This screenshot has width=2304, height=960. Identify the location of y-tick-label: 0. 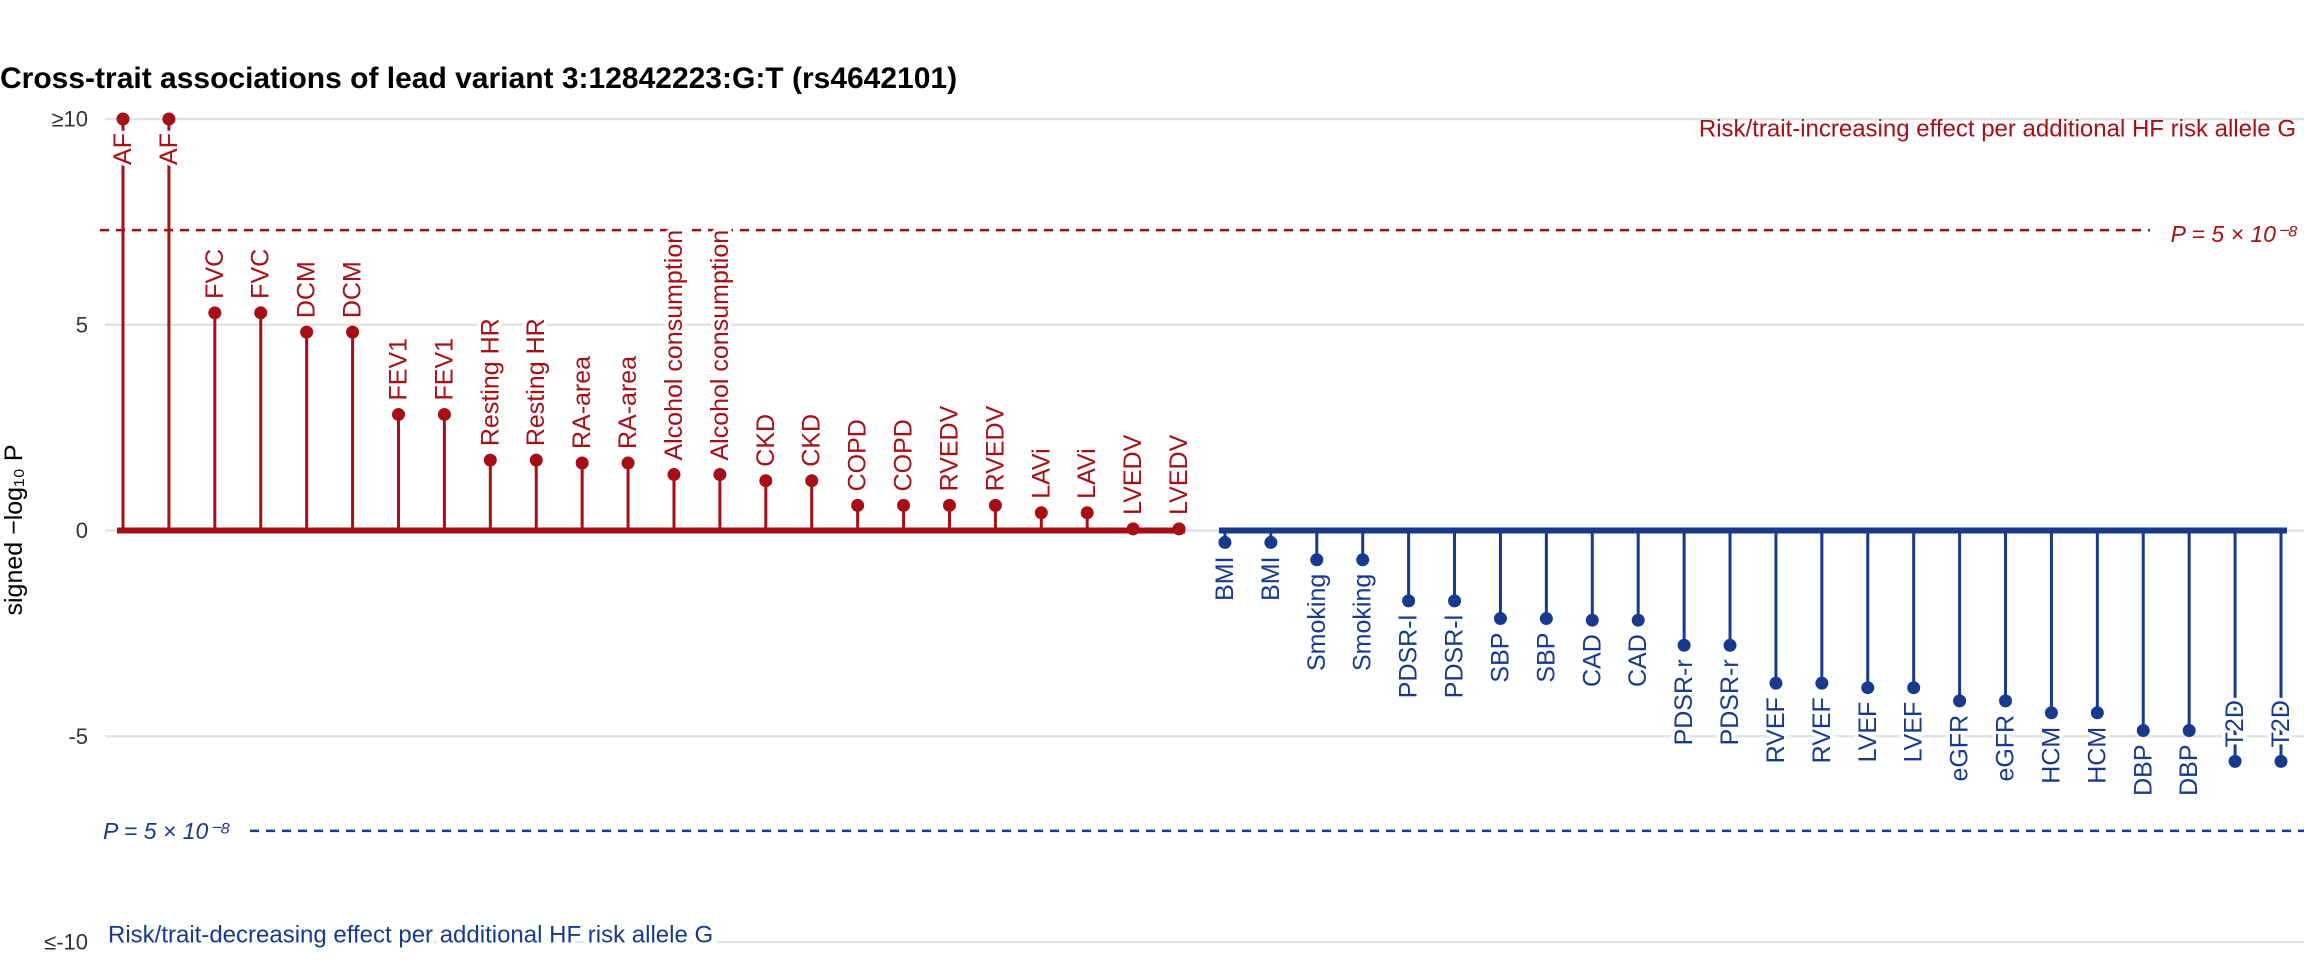
(82, 530).